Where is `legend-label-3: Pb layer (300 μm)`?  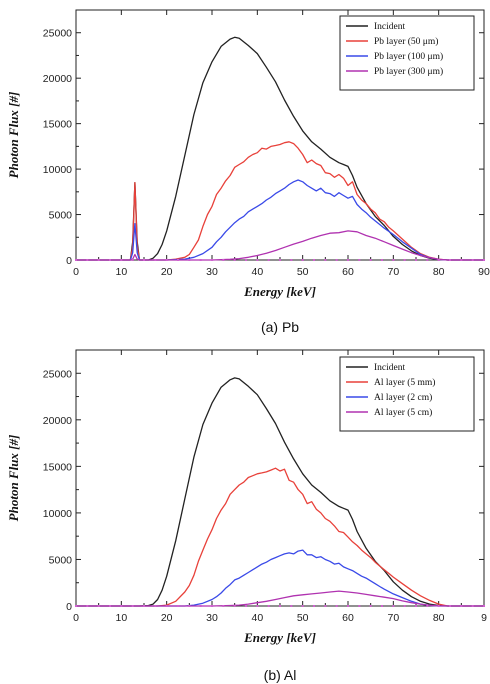 legend-label-3: Pb layer (300 μm) is located at coordinates (408, 71).